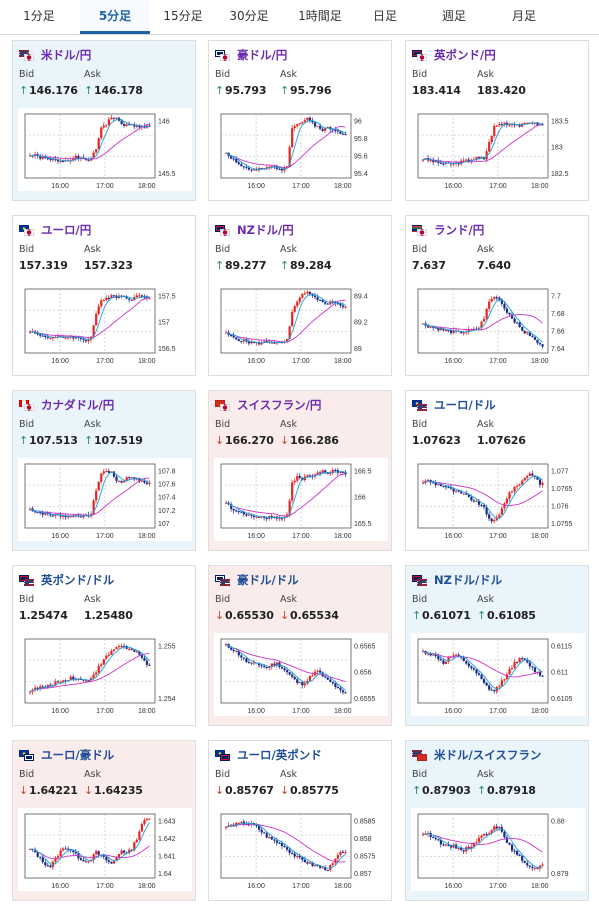 The height and width of the screenshot is (907, 599). I want to click on pair-title: スイスフラン/円, so click(268, 405).